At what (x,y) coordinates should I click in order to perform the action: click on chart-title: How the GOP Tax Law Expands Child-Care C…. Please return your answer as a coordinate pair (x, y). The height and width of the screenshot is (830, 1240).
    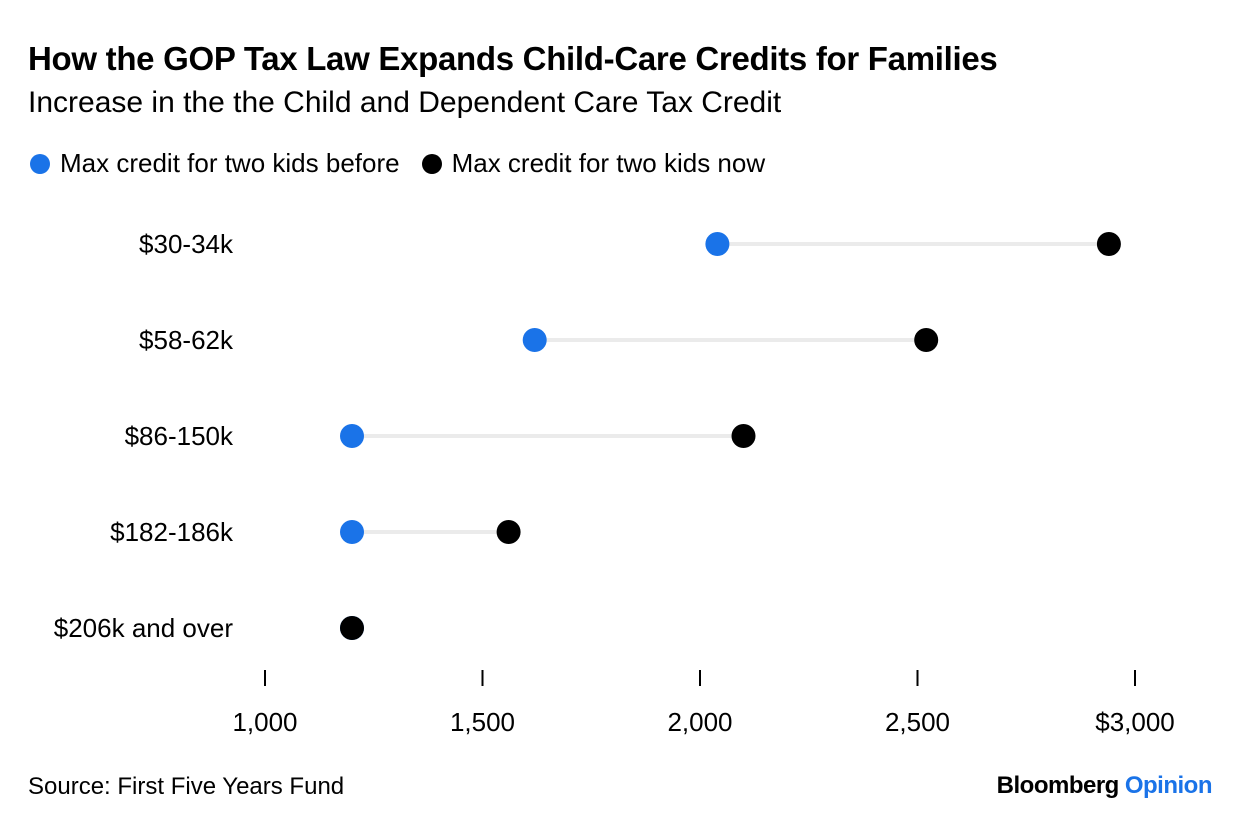
    Looking at the image, I should click on (513, 58).